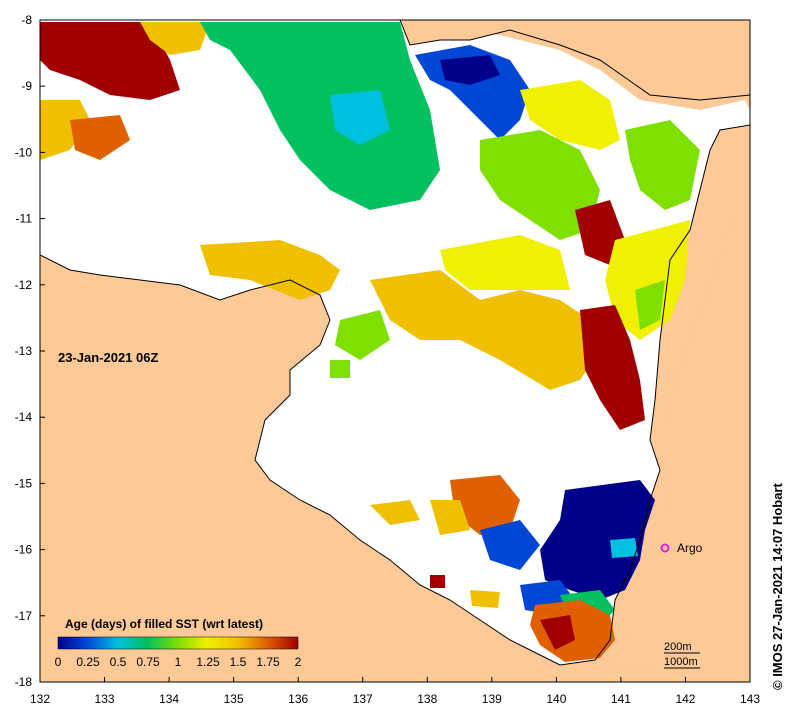 The image size is (791, 716). I want to click on argo-marker-icon, so click(665, 548).